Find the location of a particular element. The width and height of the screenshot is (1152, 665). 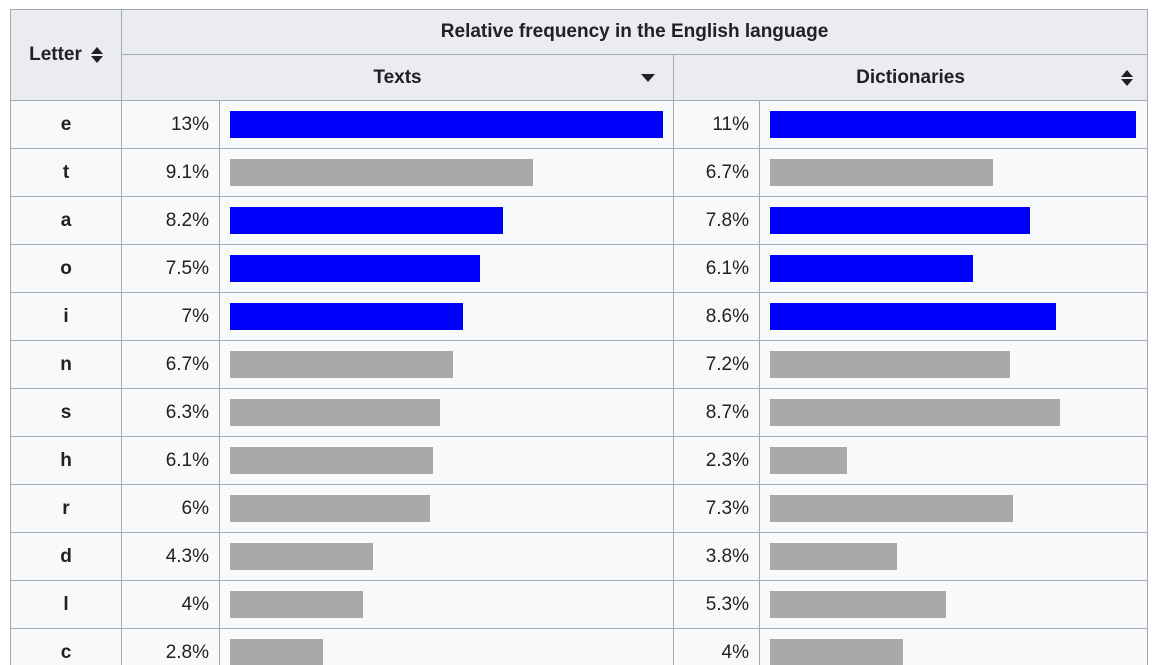

dictionaries-percent-cell: 11% is located at coordinates (716, 124).